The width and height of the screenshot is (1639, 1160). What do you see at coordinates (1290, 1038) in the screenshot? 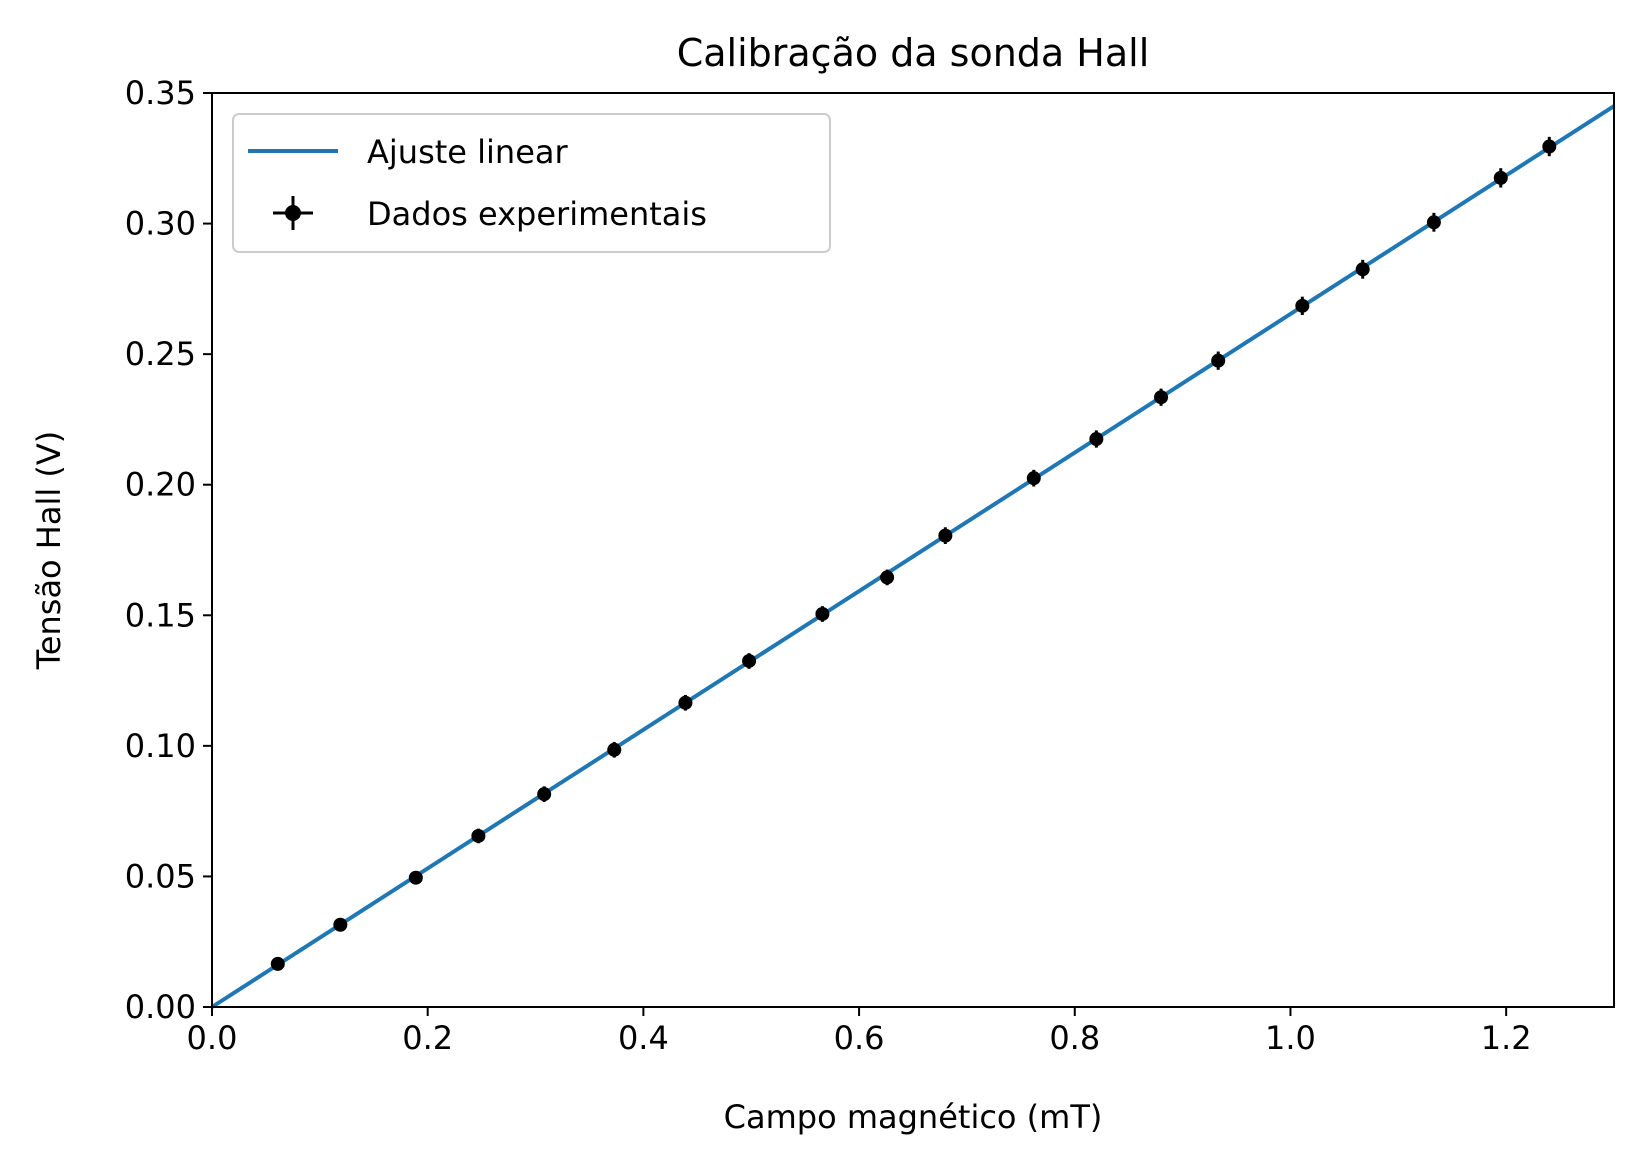
I see `x-tick-label: 1.0` at bounding box center [1290, 1038].